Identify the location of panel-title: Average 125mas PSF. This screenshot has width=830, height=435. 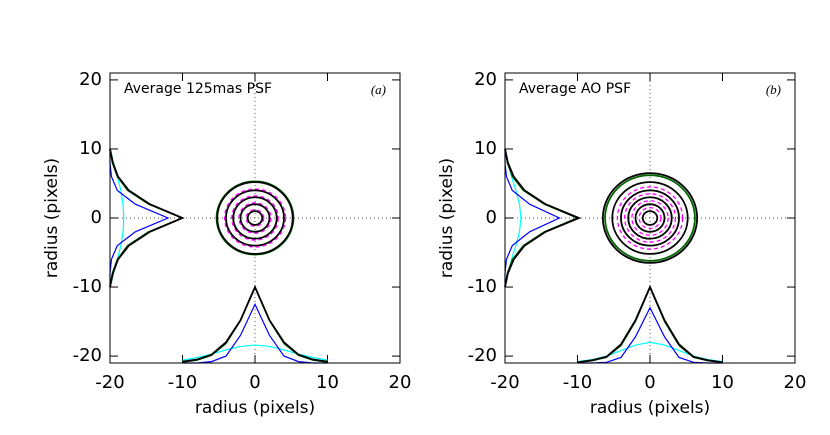
(198, 89).